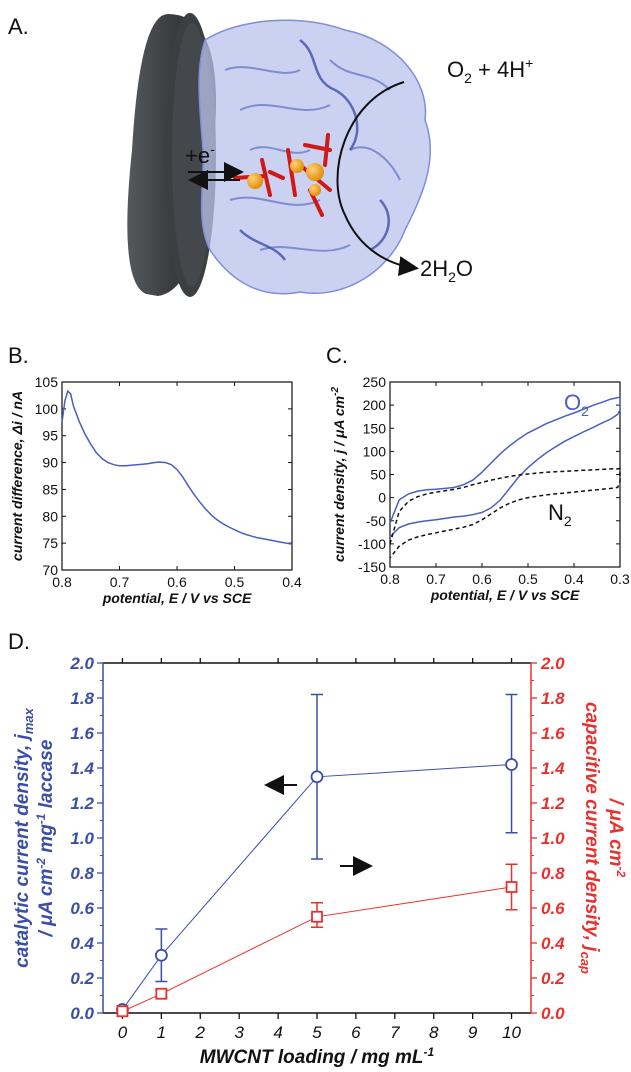  What do you see at coordinates (502, 595) in the screenshot?
I see `chart-c-xlabel-symbol: E` at bounding box center [502, 595].